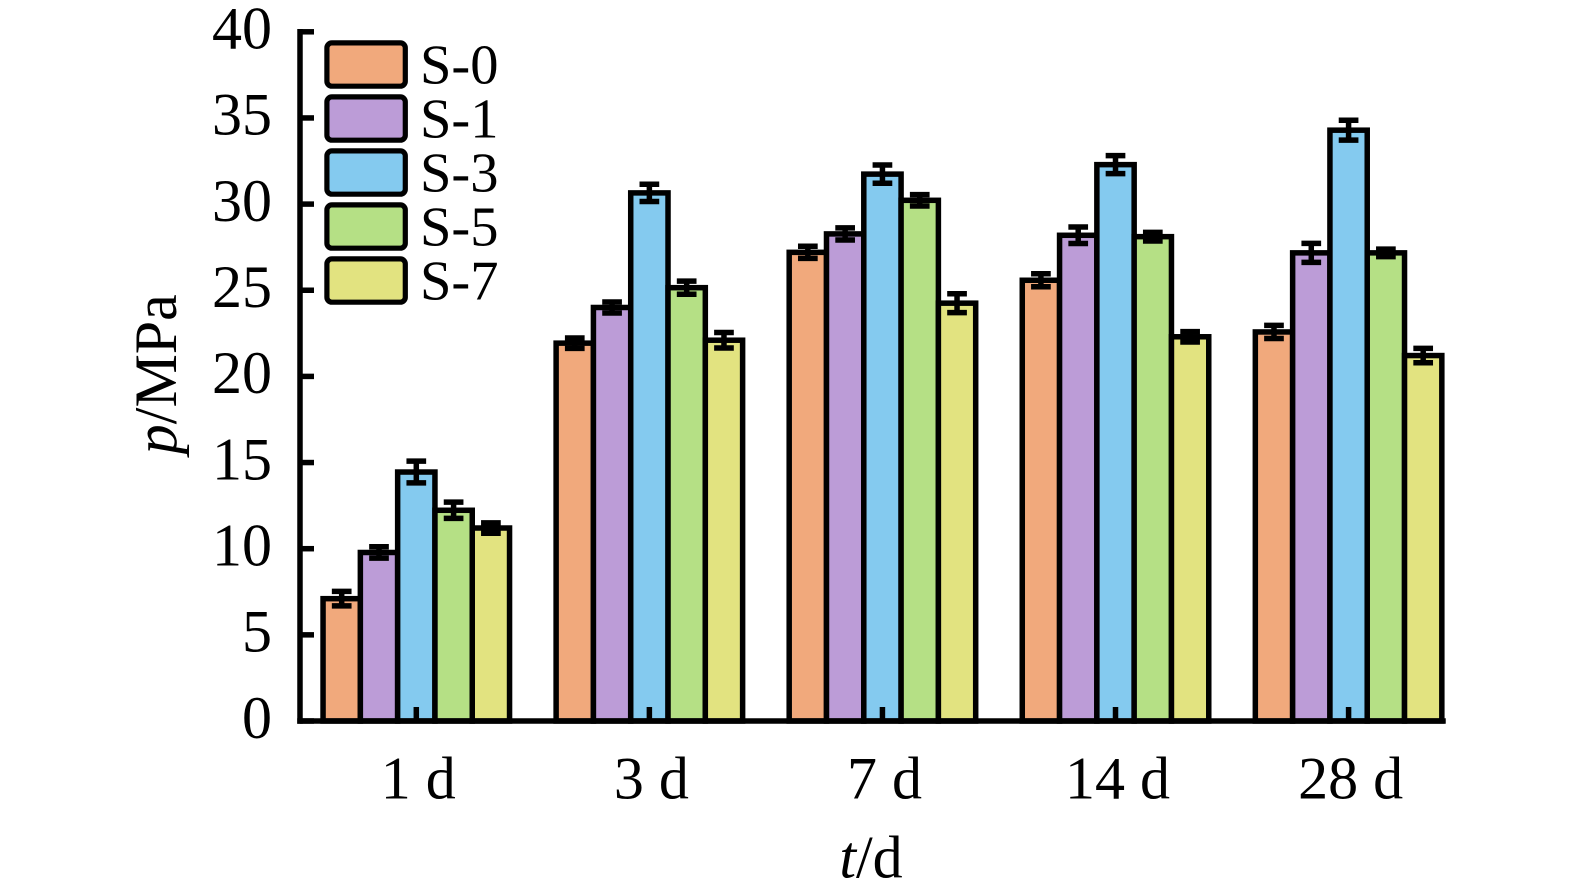 This screenshot has width=1575, height=895. I want to click on svg-text: S-7, so click(459, 282).